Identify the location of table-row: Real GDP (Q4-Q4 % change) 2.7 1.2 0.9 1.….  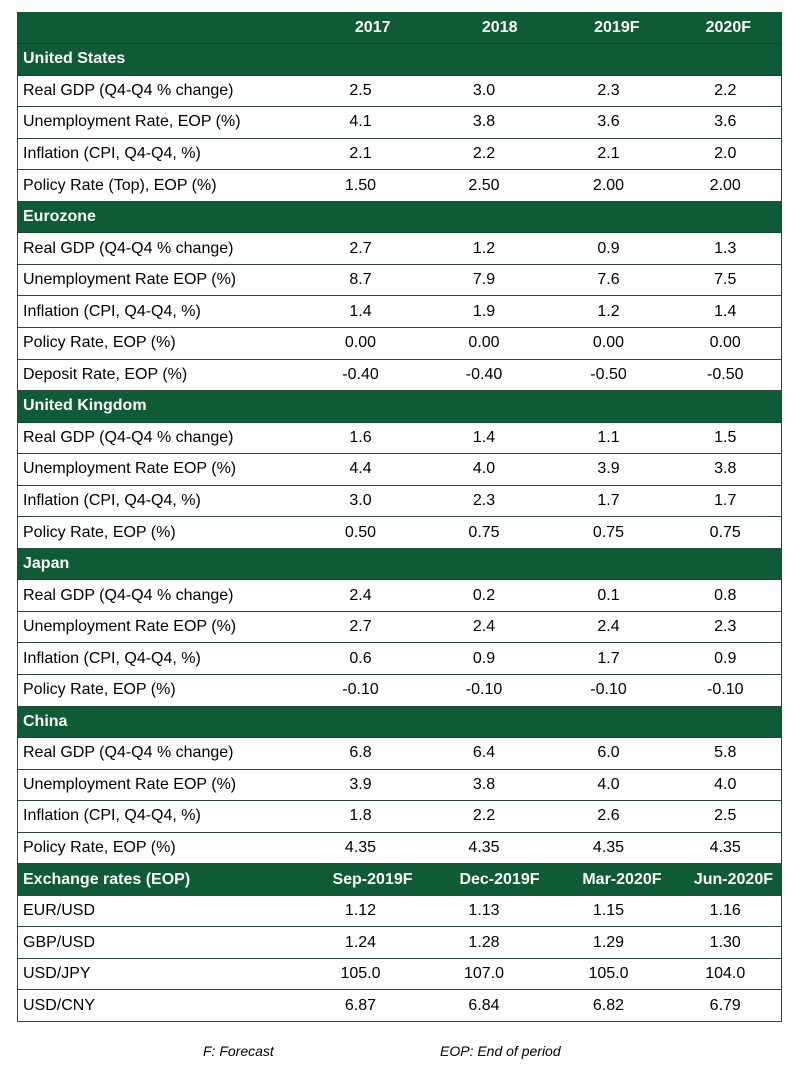
(399, 248).